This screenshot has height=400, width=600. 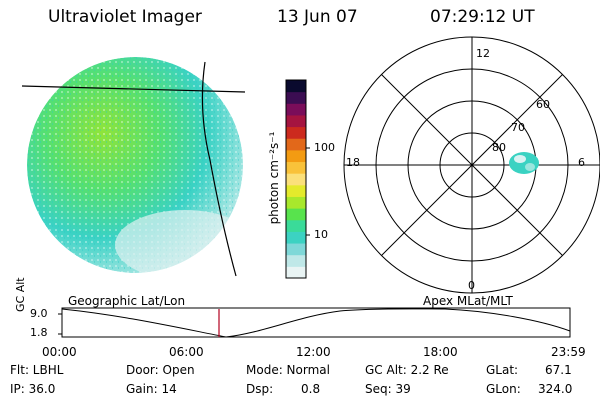 I want to click on auroral-spot, so click(x=524, y=163).